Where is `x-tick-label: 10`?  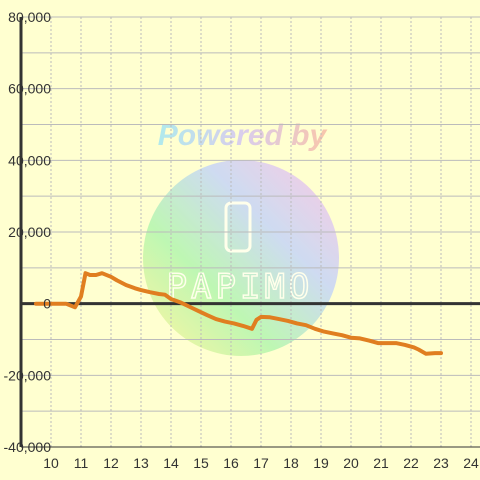
x-tick-label: 10 is located at coordinates (51, 463).